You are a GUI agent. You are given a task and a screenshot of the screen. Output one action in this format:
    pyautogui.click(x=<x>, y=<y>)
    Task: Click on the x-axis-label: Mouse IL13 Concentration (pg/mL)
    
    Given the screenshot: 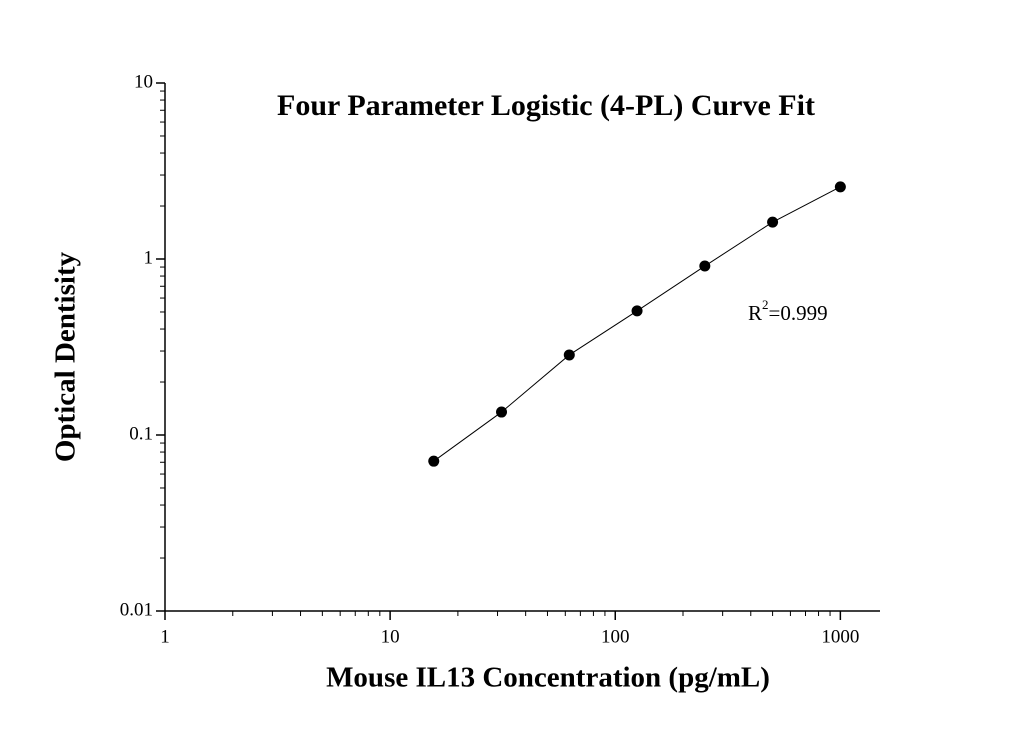 What is the action you would take?
    pyautogui.click(x=548, y=678)
    